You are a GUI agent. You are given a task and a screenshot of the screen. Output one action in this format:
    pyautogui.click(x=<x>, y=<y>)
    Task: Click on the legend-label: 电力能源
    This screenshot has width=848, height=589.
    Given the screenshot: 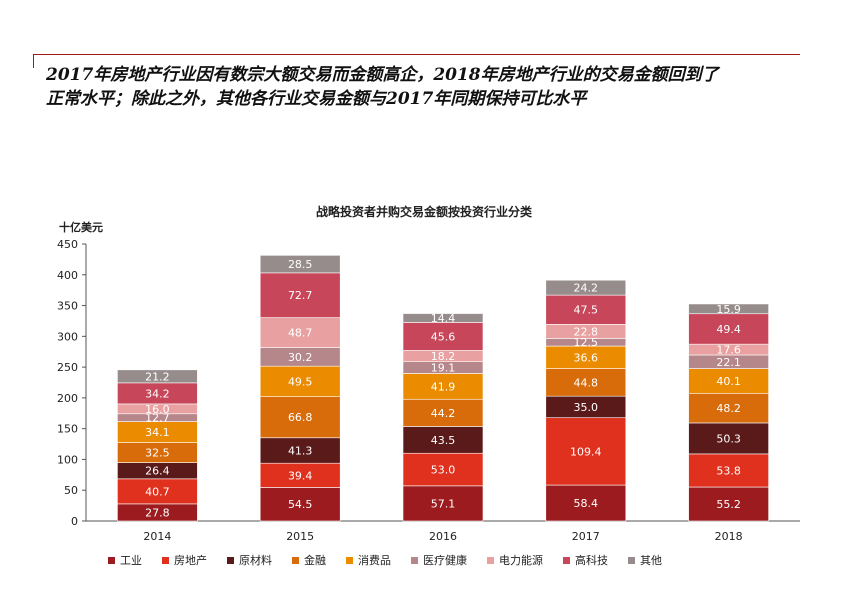 What is the action you would take?
    pyautogui.click(x=521, y=560)
    